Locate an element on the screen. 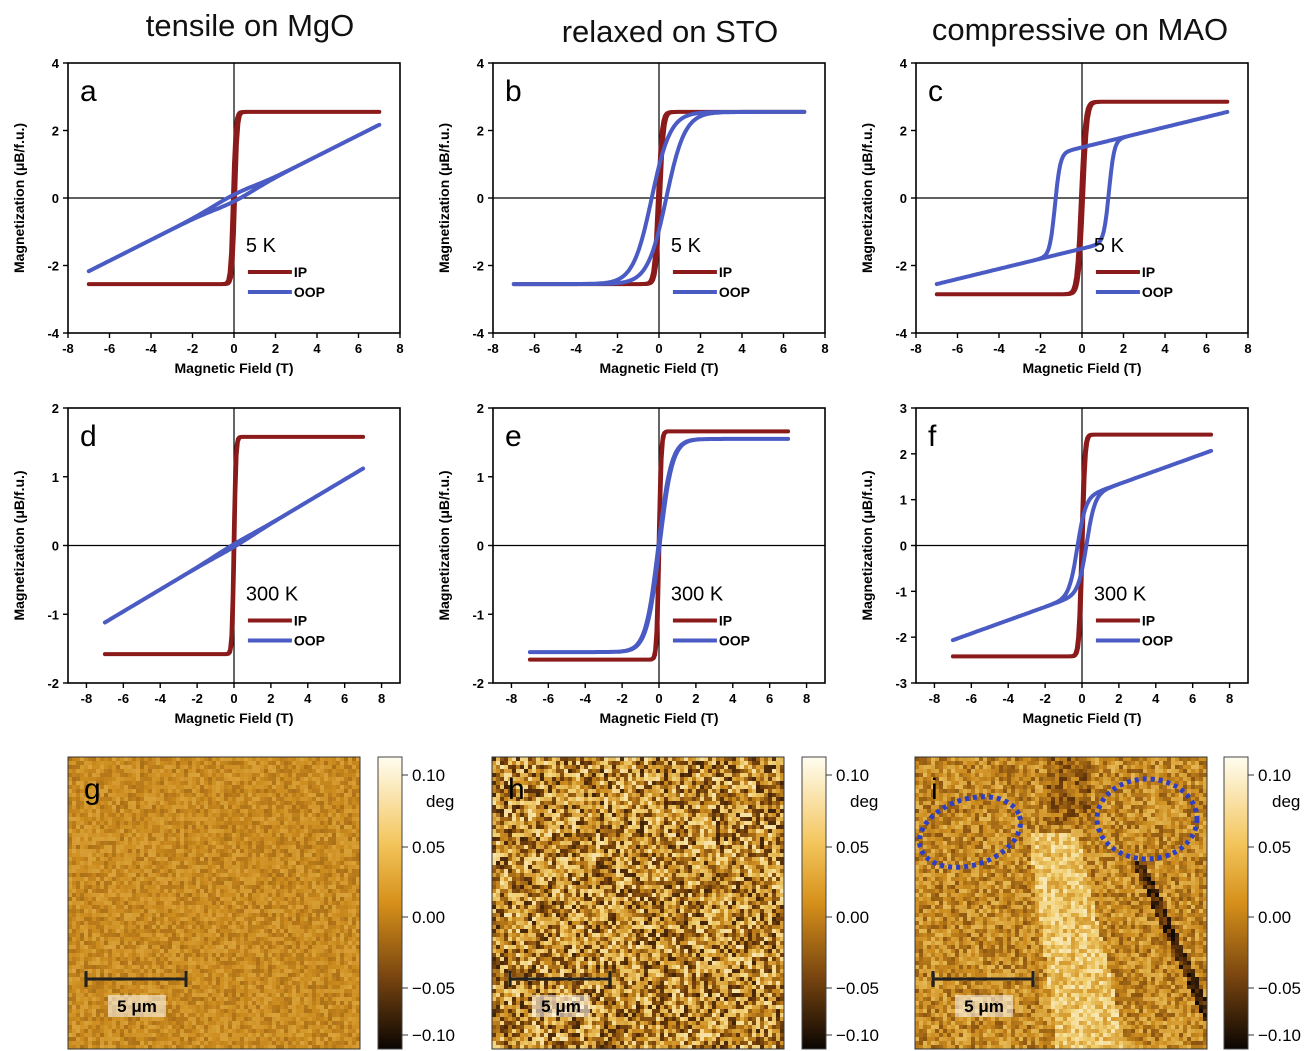 This screenshot has width=1311, height=1051. colorbar-tick-label: −0.10 is located at coordinates (1279, 1035).